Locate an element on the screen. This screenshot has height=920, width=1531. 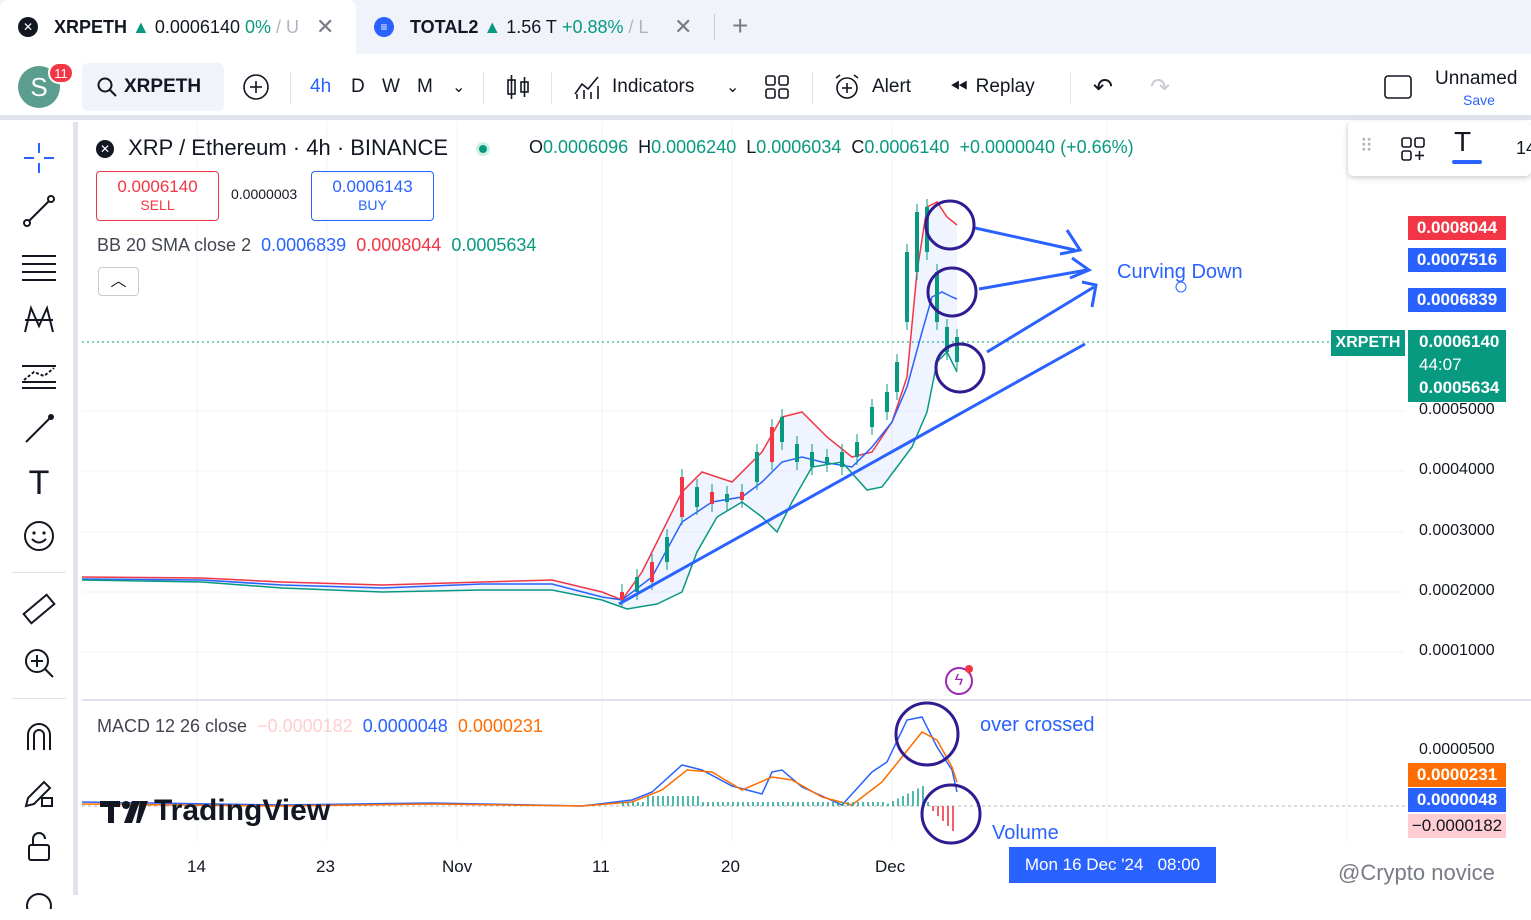
date-label: 20 is located at coordinates (730, 866).